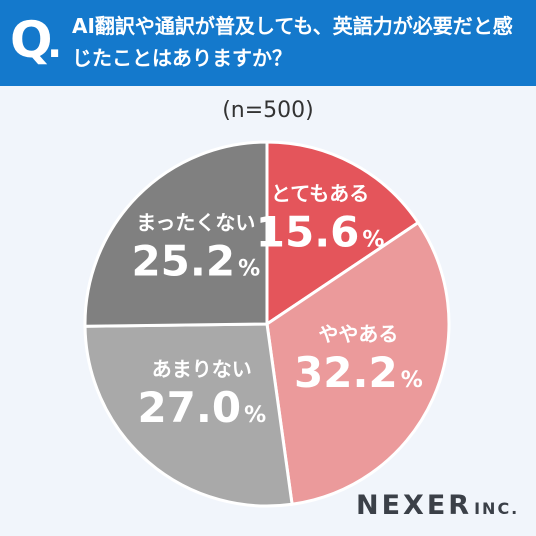 The image size is (536, 536). Describe the element at coordinates (201, 407) in the screenshot. I see `slice-percent-label: 27.0%` at that location.